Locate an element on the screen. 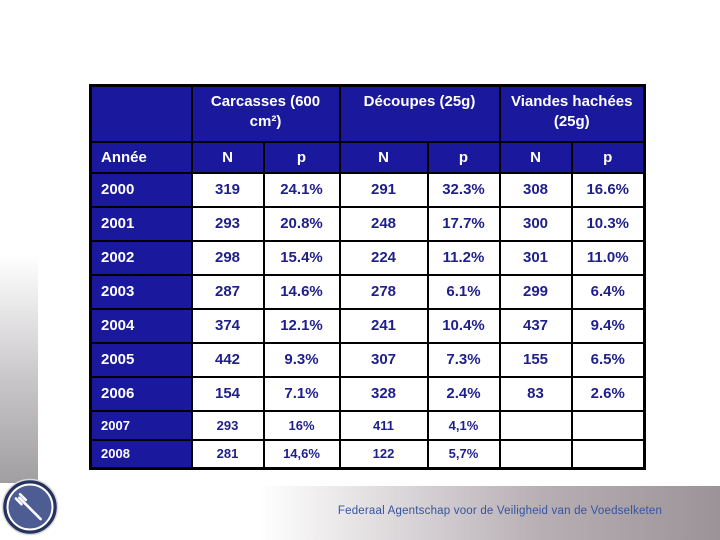 The width and height of the screenshot is (720, 540). year-cell: 2001 is located at coordinates (141, 223).